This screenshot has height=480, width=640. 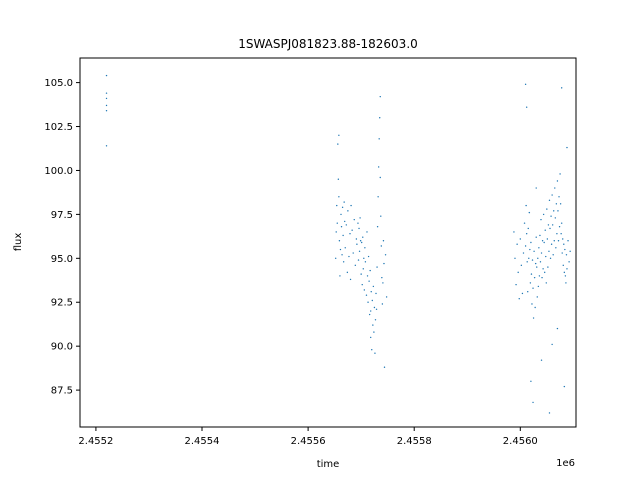 What do you see at coordinates (58, 171) in the screenshot?
I see `y-tick-label: 100.0` at bounding box center [58, 171].